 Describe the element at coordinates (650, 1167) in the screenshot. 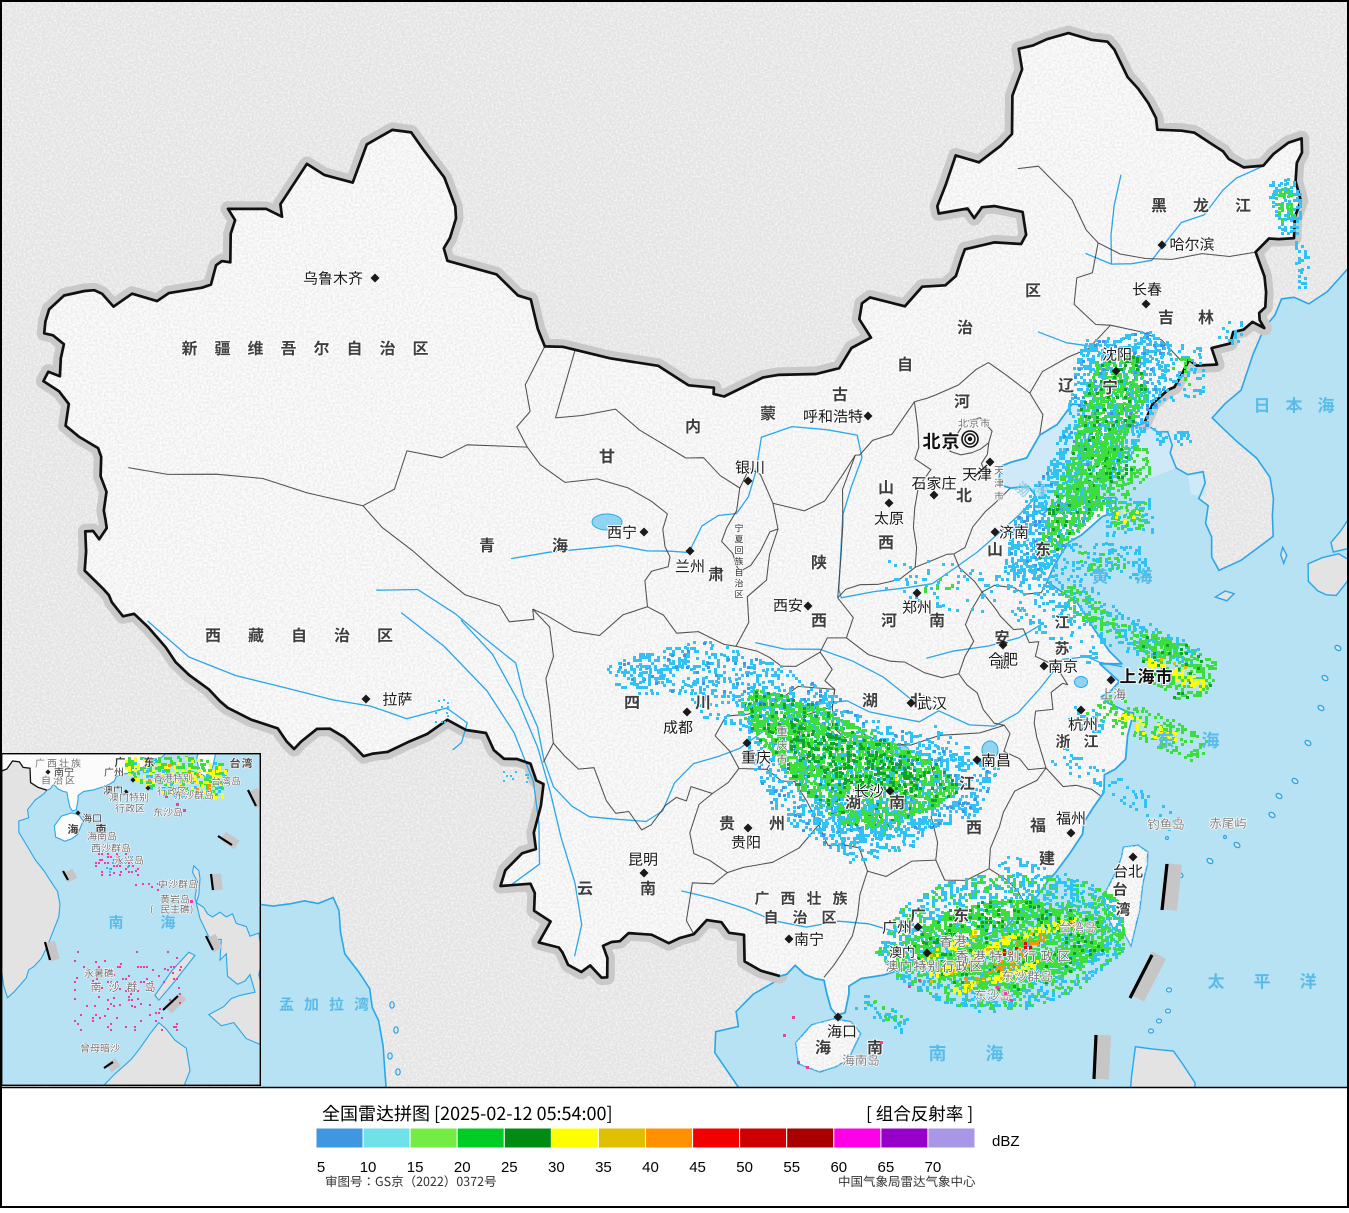

I see `svg-text: 40` at that location.